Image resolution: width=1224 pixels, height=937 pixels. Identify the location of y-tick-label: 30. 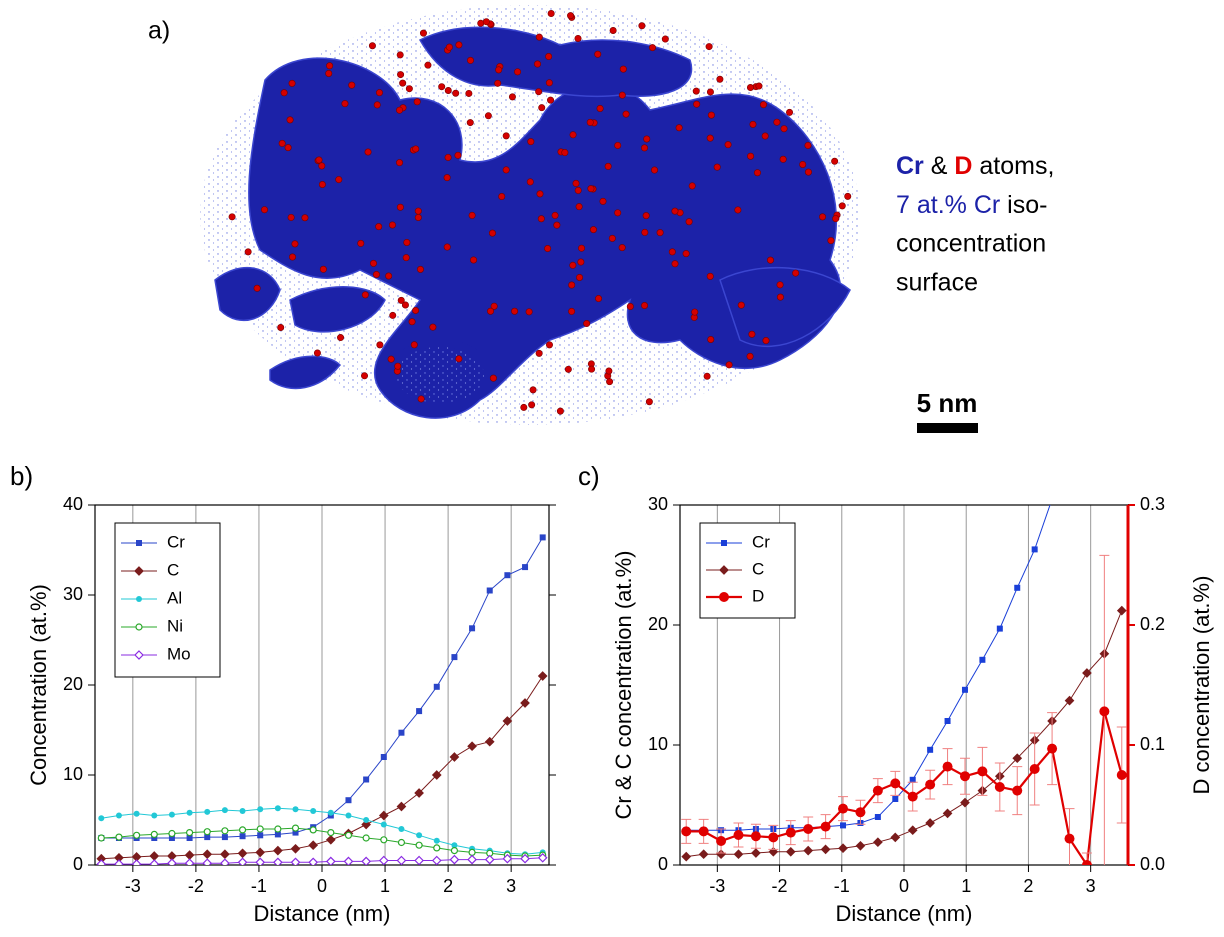
(73, 594).